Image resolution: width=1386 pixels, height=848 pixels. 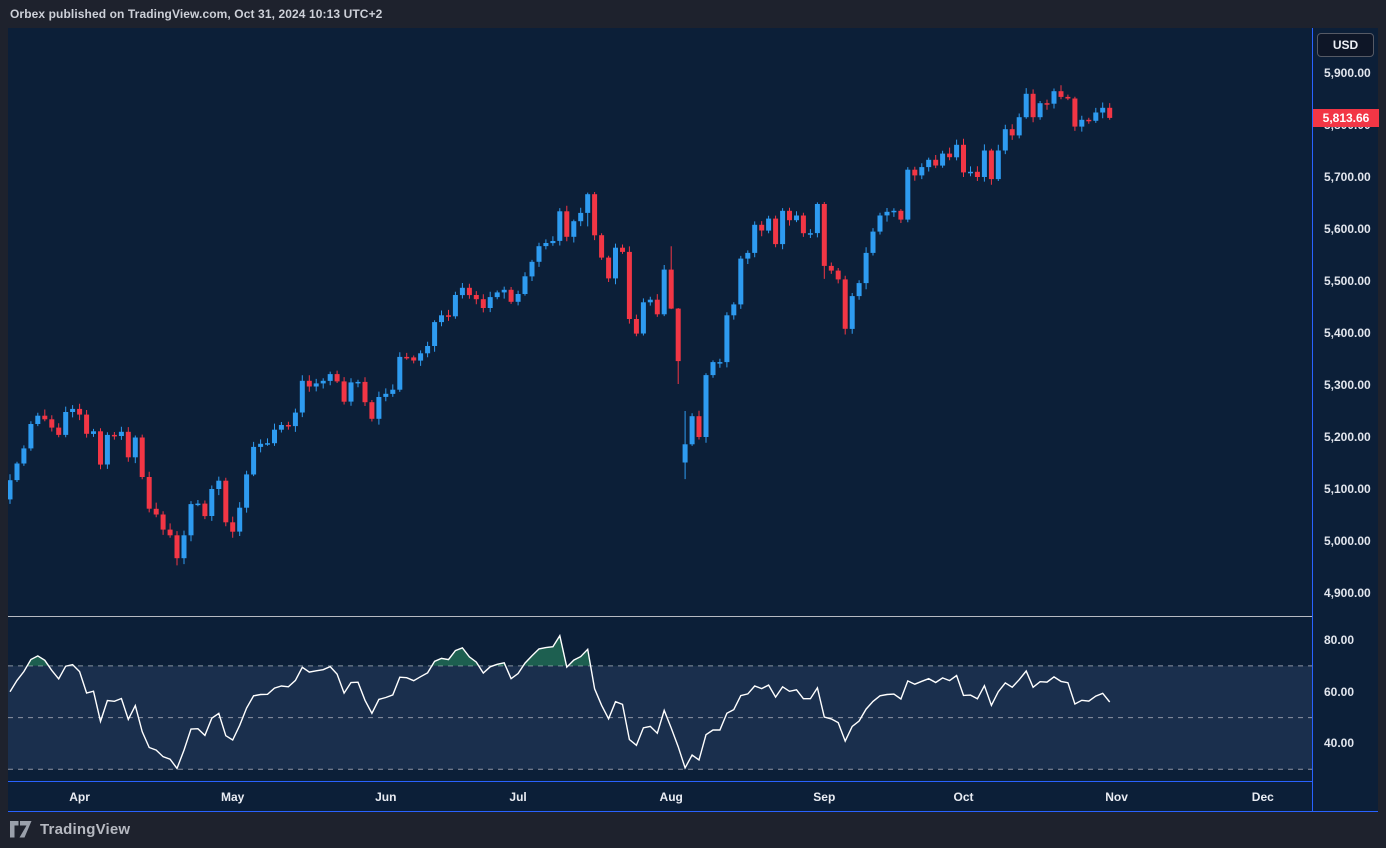 I want to click on footer-brand-text: TradingView, so click(x=85, y=829).